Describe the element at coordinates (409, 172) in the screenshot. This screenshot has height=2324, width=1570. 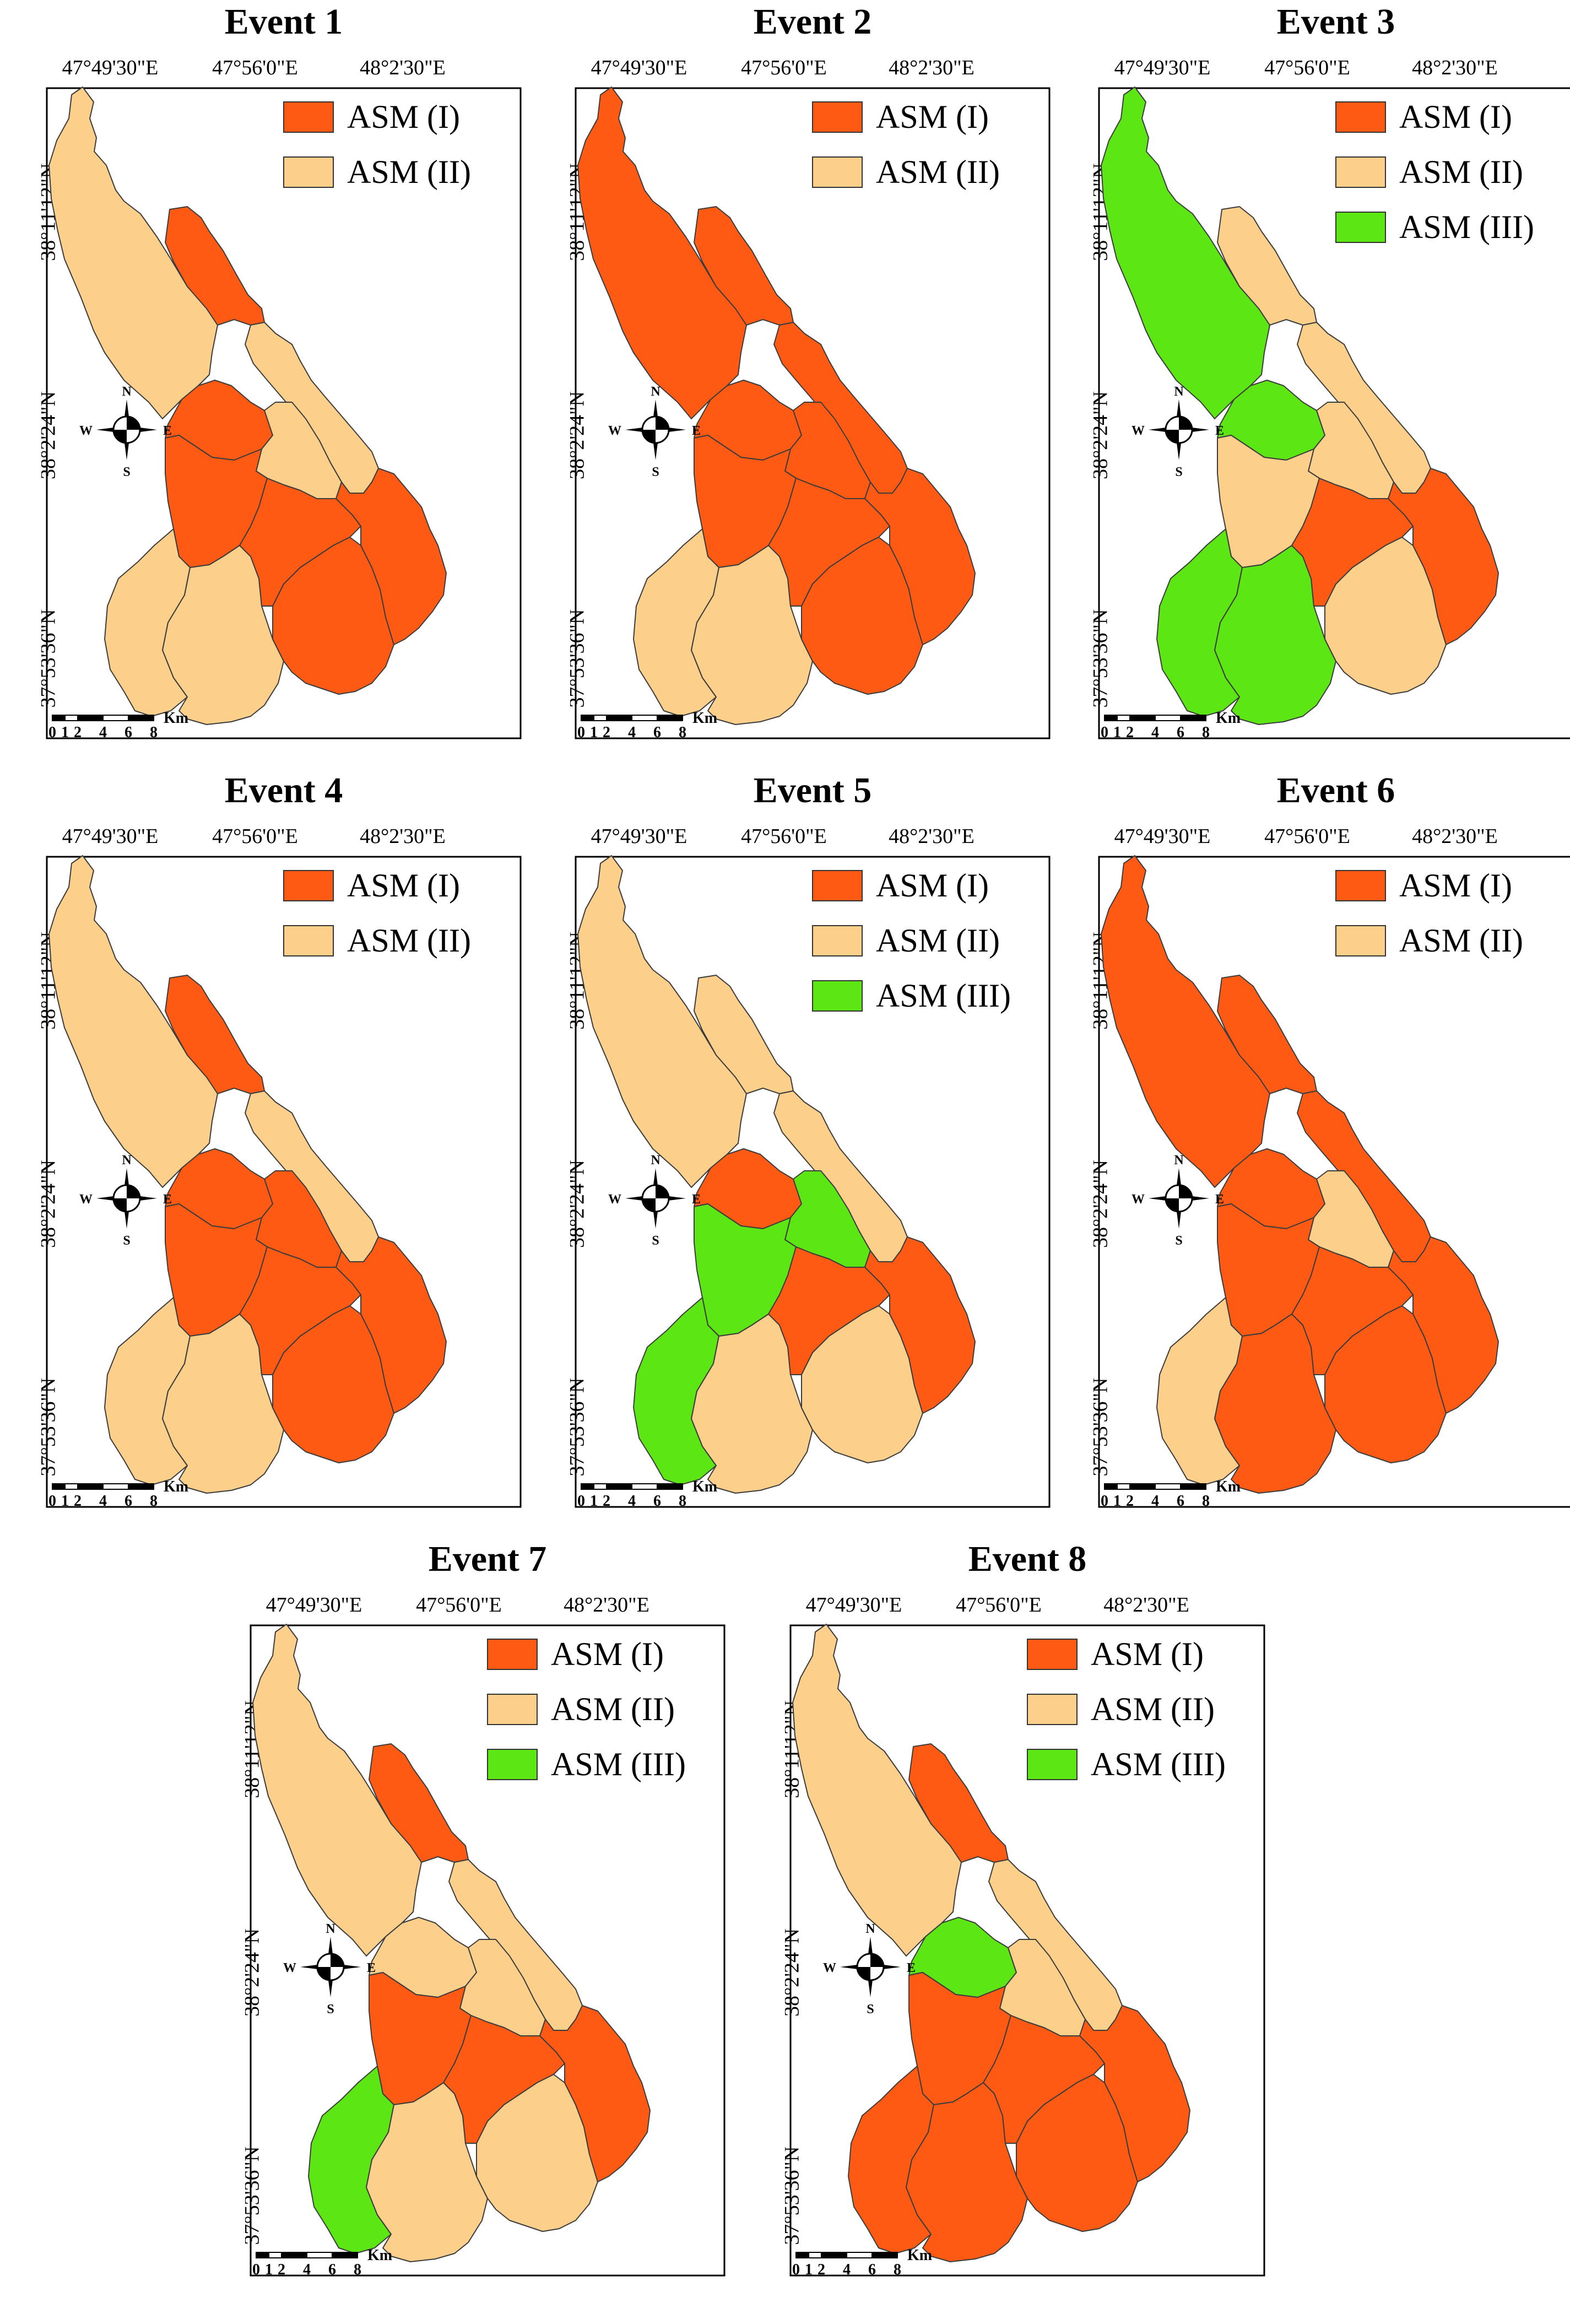
I see `legend-label: ASM (II)` at that location.